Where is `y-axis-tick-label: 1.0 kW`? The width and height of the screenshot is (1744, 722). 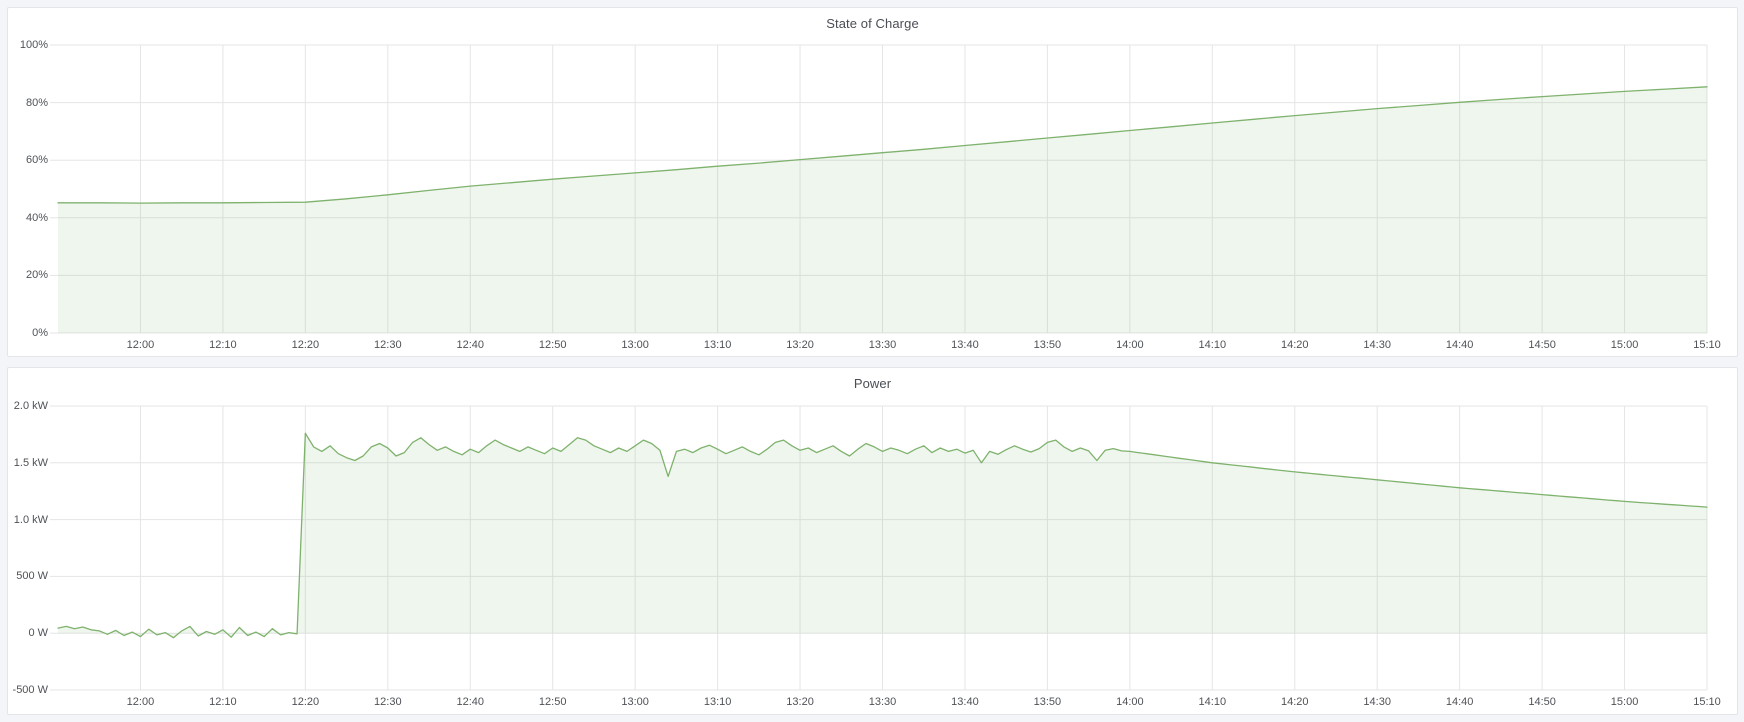 y-axis-tick-label: 1.0 kW is located at coordinates (30, 519).